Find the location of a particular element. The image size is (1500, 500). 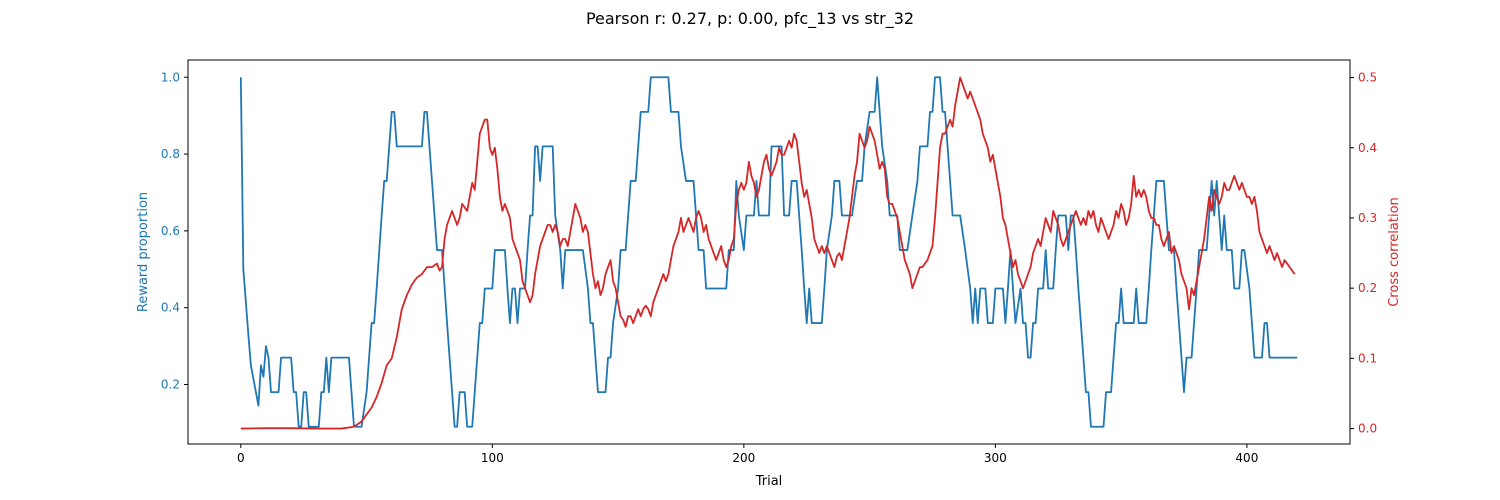

y-right-tick-label: 0.3 is located at coordinates (1367, 218).